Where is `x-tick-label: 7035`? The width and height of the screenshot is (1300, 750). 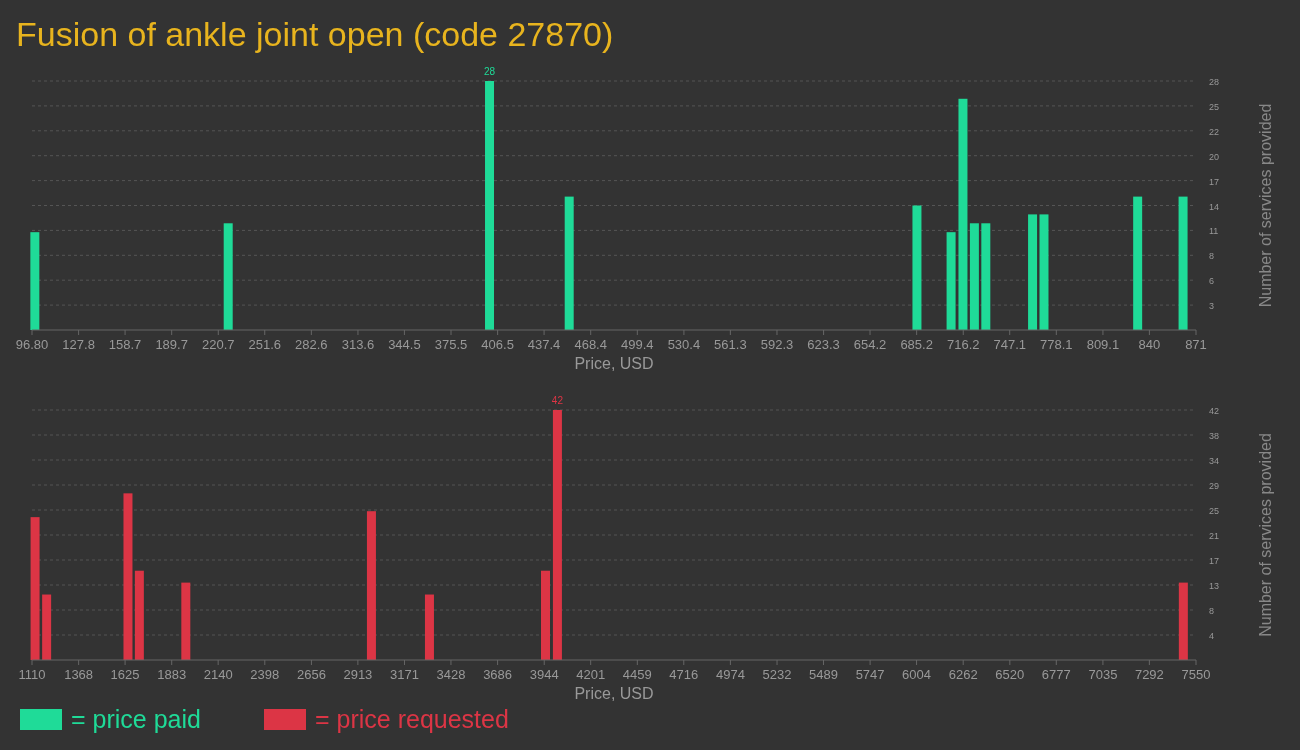 x-tick-label: 7035 is located at coordinates (1103, 674).